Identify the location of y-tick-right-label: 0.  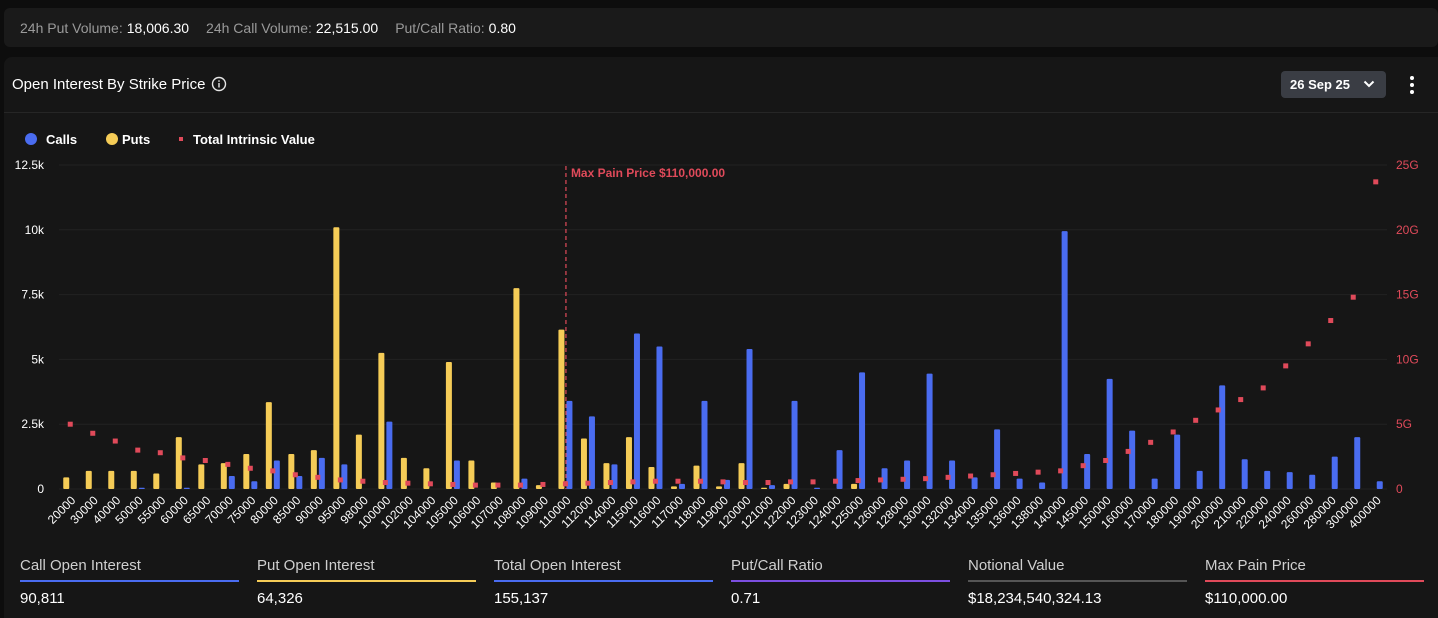
(1399, 489).